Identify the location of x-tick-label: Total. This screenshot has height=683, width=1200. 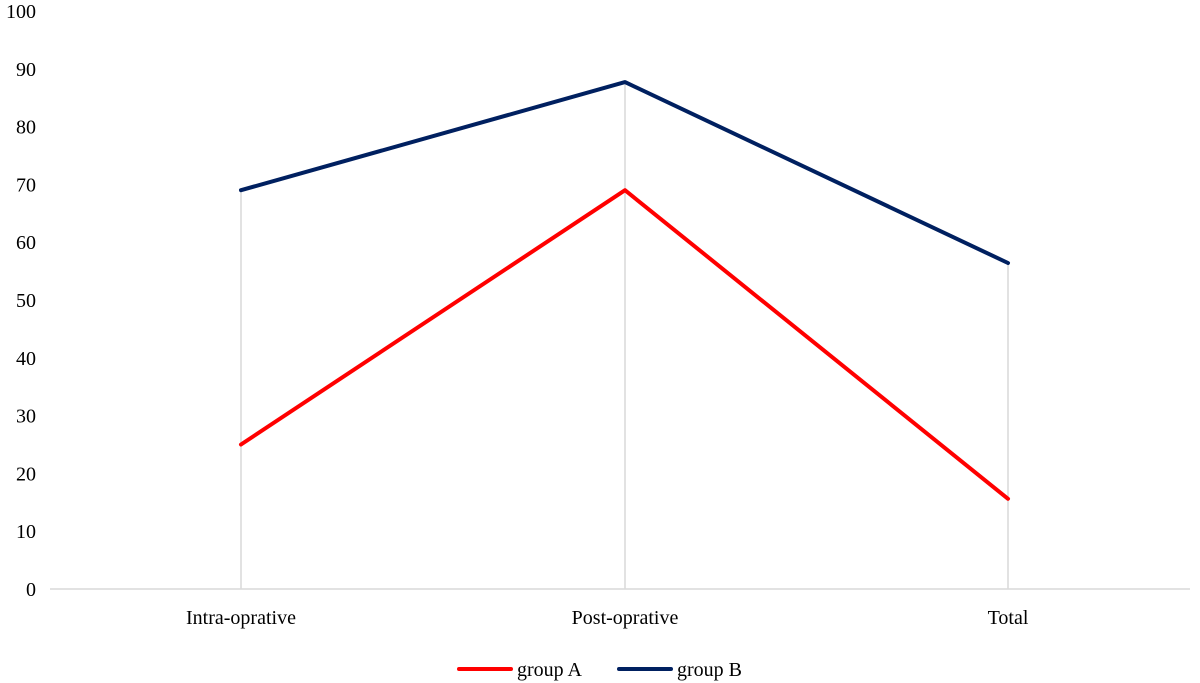
(1008, 618).